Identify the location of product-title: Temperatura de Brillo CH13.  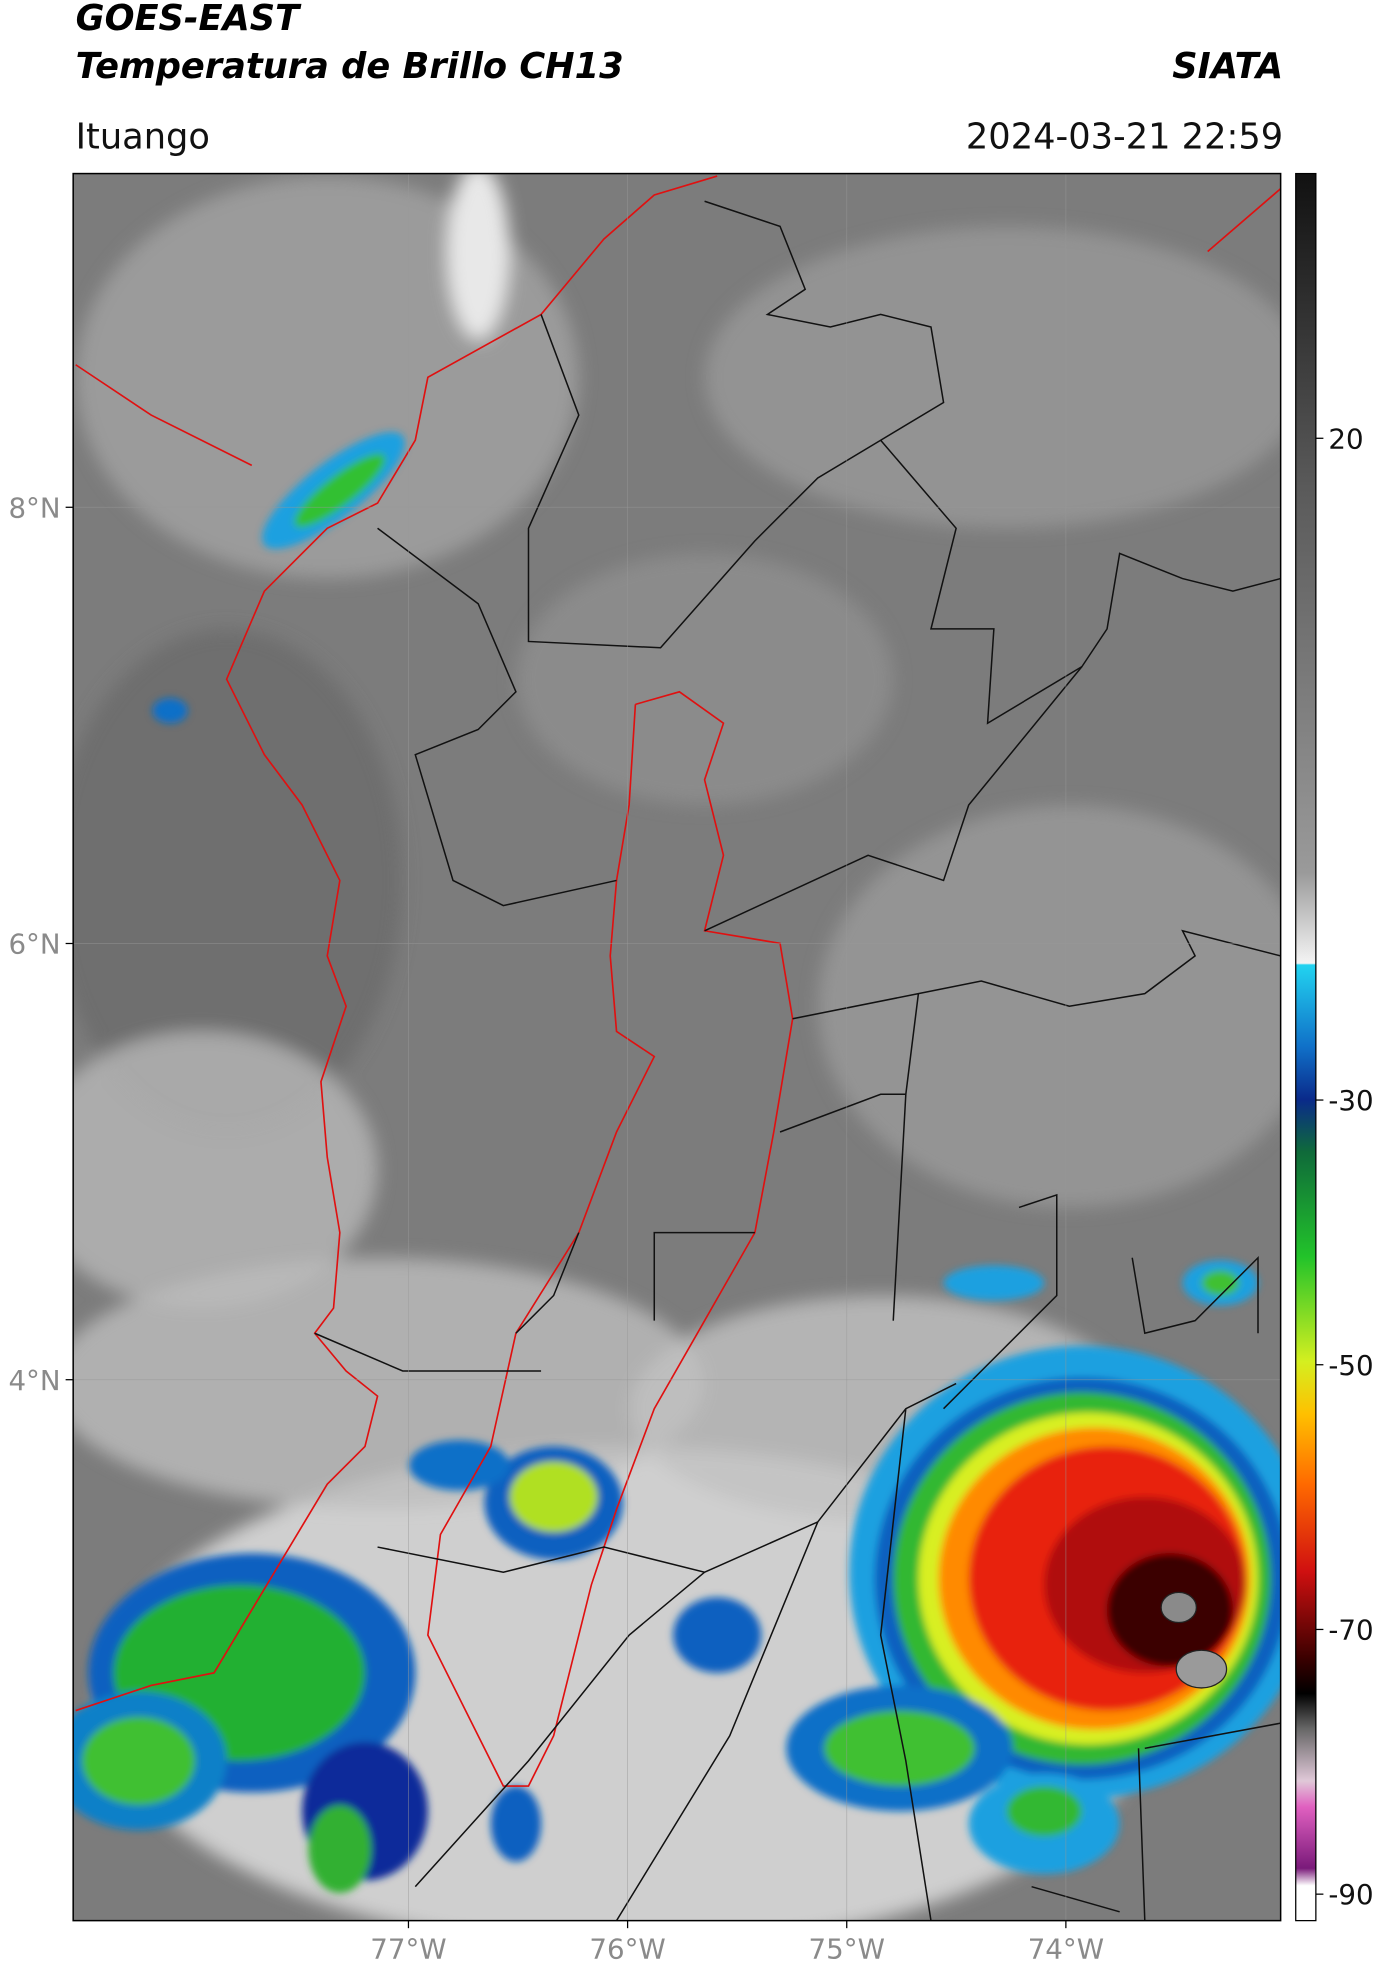
(350, 66).